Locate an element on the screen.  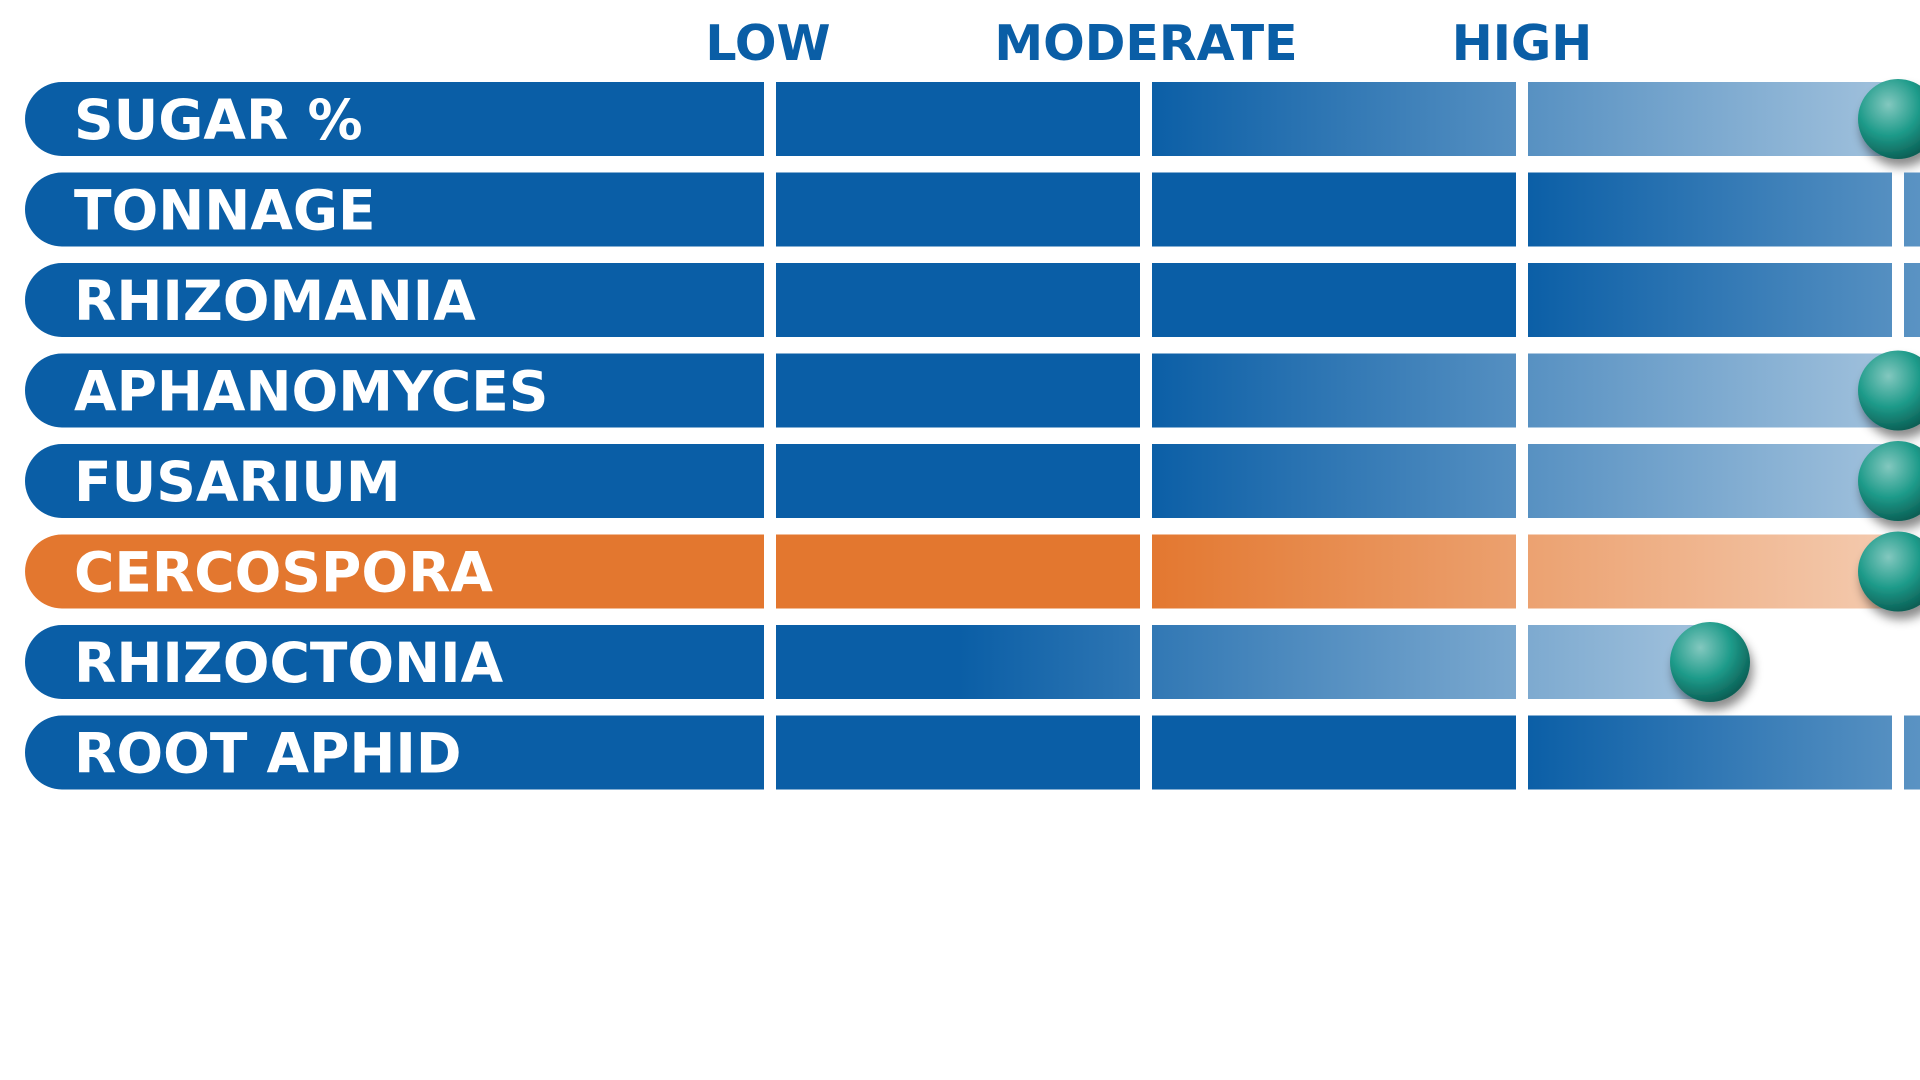
row-tonnage: TONNAGE is located at coordinates (972, 209).